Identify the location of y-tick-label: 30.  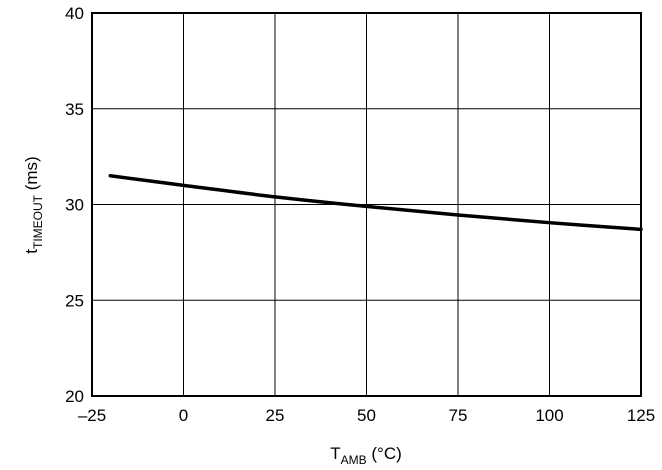
(74, 205).